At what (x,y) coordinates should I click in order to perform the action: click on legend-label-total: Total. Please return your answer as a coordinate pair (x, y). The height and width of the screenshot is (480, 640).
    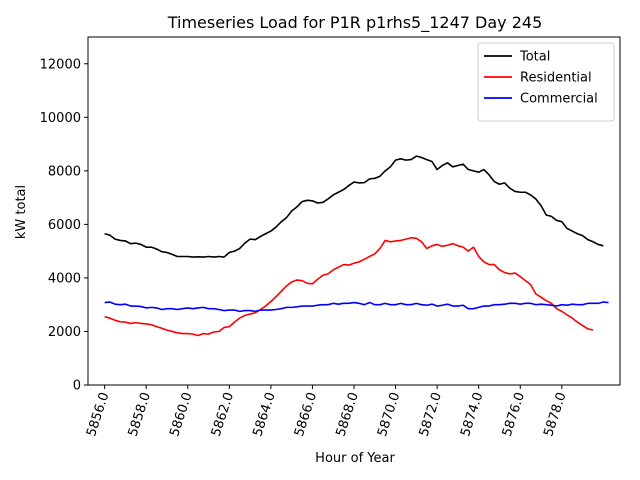
    Looking at the image, I should click on (534, 57).